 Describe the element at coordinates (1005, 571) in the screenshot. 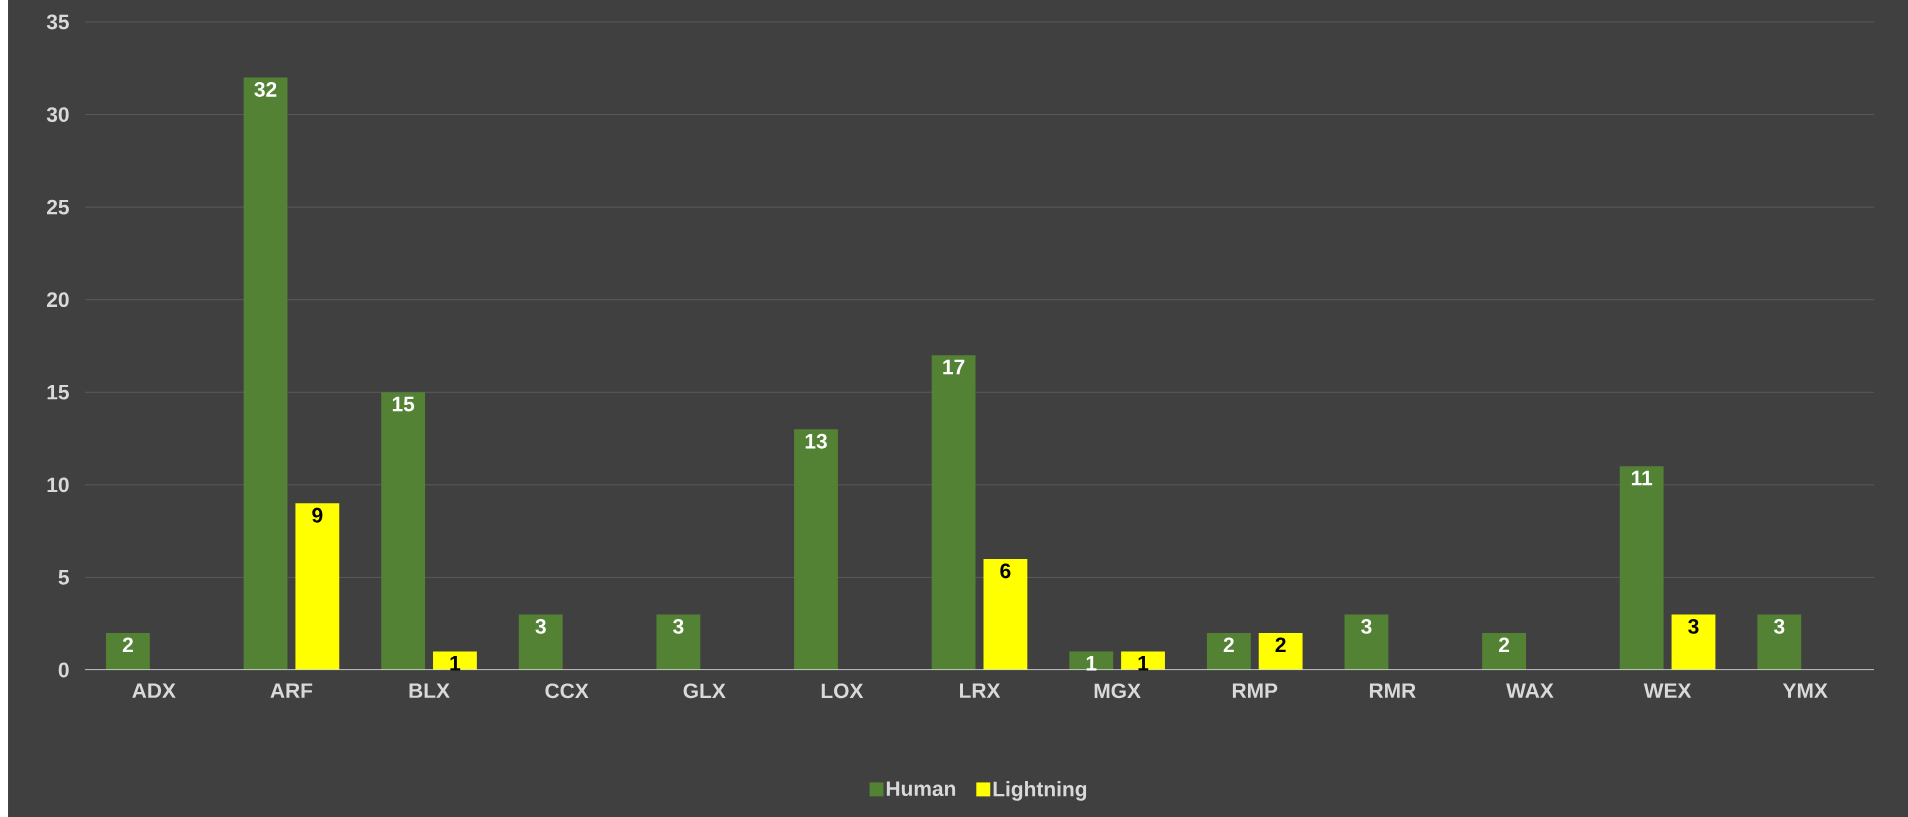

I see `data-label: 6` at that location.